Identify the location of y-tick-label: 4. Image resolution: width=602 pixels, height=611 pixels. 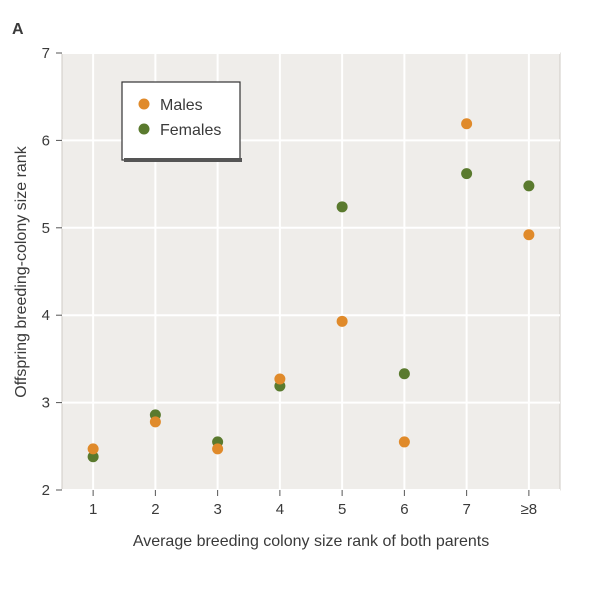
(46, 315).